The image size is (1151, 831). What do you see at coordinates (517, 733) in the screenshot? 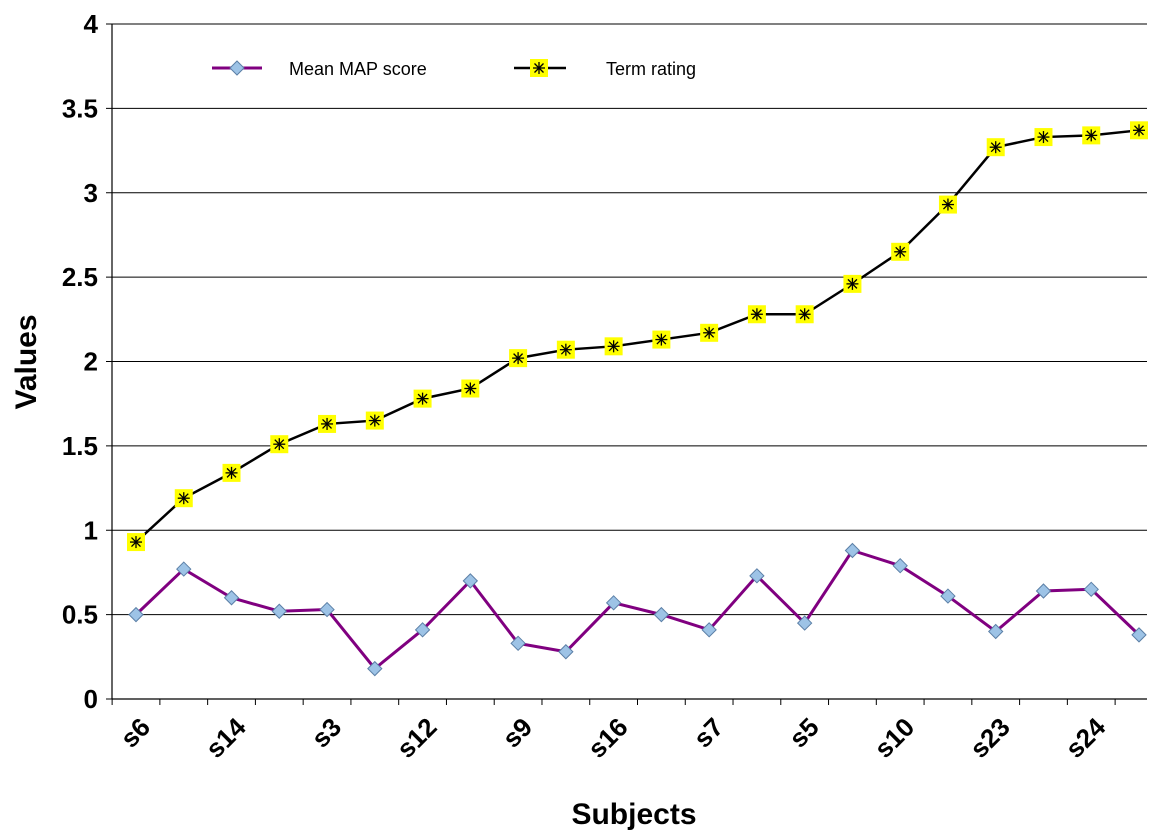
I see `x-tick-label: s9` at bounding box center [517, 733].